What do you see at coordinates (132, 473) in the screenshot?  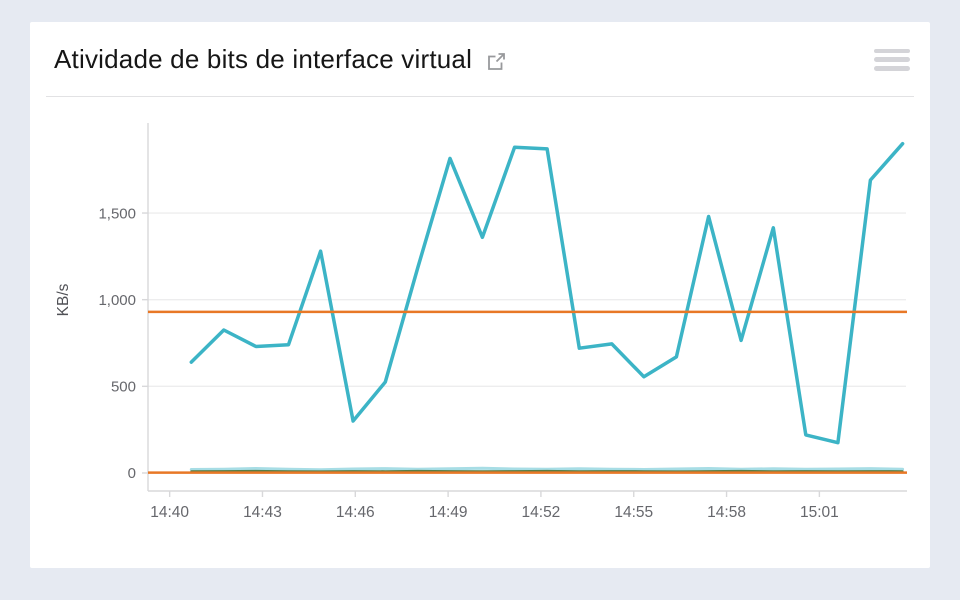 I see `y-tick-label: 0` at bounding box center [132, 473].